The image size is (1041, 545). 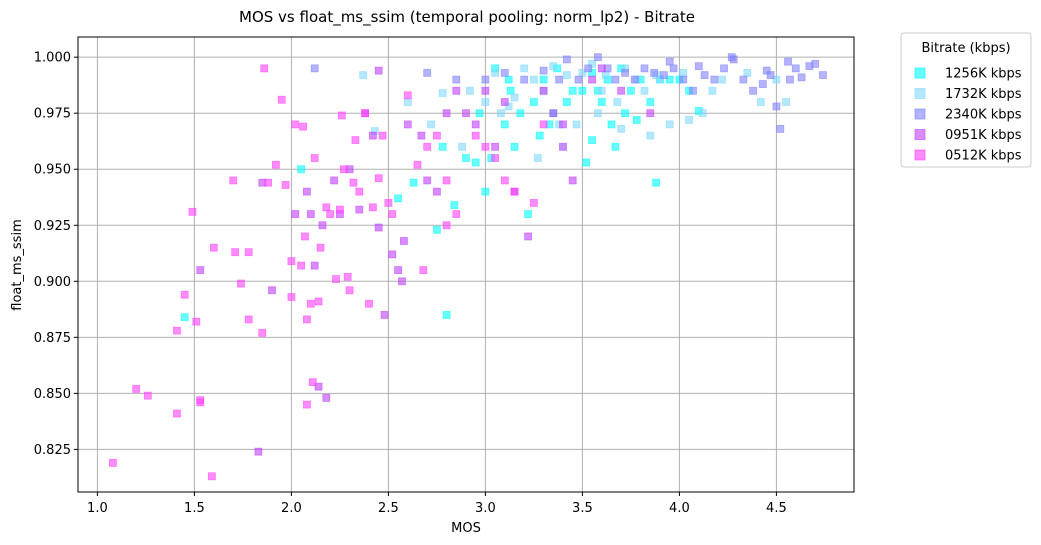 What do you see at coordinates (437, 504) in the screenshot?
I see `x-axis: 1.0 1.5 2.0 2.5 3.0 3.5 4.0 4.5` at bounding box center [437, 504].